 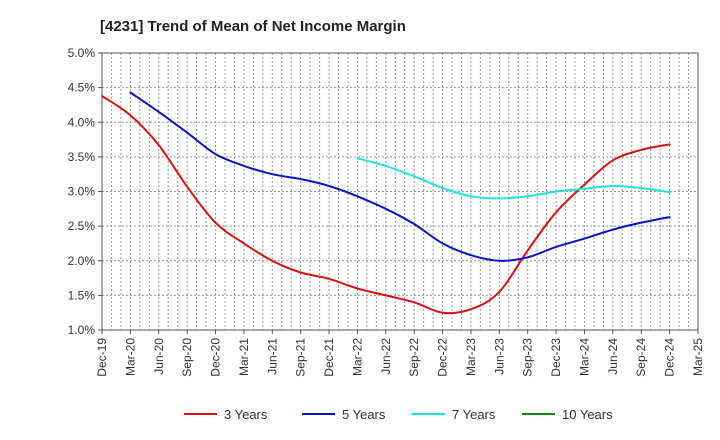 I want to click on x-tick-label: Jun-20, so click(x=159, y=356).